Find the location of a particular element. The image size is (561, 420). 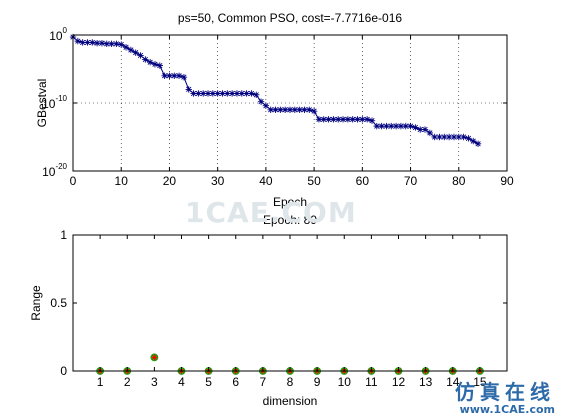

watermark-badge-title: 仿真在线 is located at coordinates (505, 392).